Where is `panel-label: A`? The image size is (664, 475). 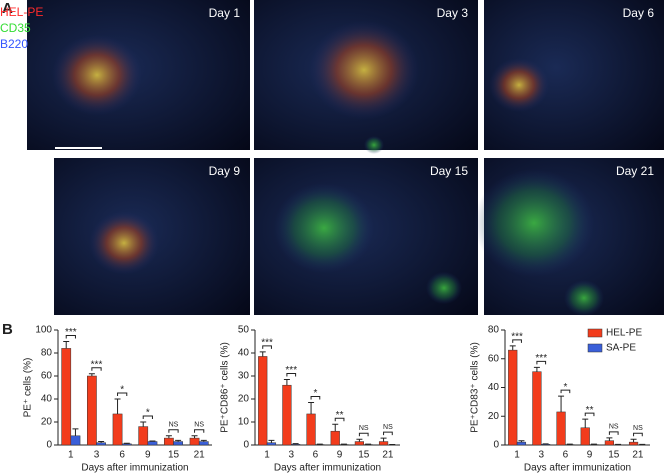 panel-label: A is located at coordinates (7, 8).